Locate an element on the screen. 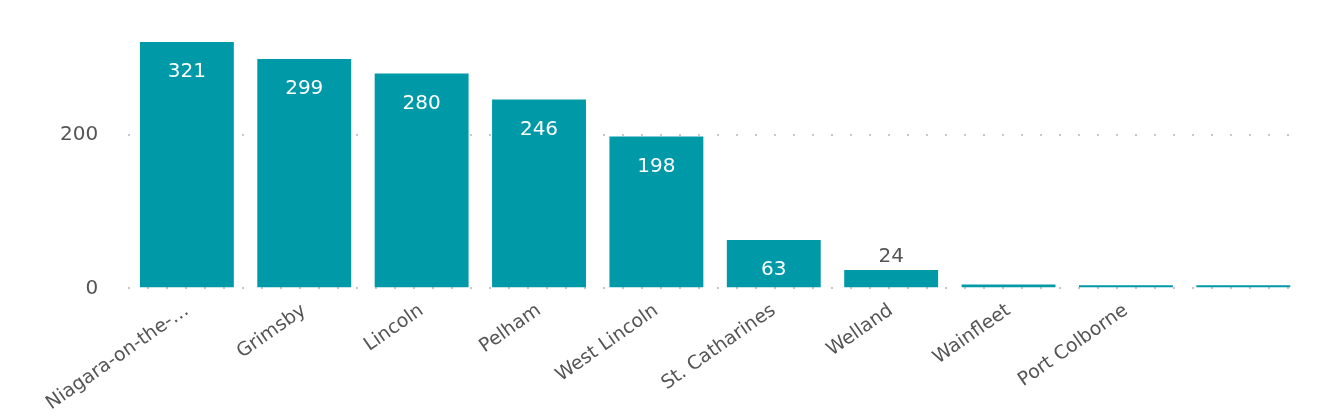 The height and width of the screenshot is (418, 1322). y-tick-label: 200 is located at coordinates (79, 133).